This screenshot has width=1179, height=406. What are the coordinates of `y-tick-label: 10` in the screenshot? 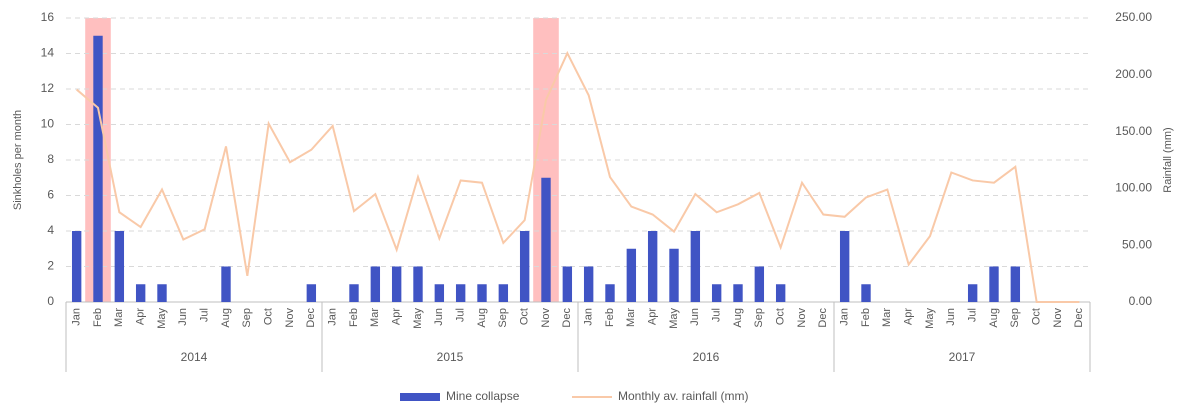 It's located at (48, 124).